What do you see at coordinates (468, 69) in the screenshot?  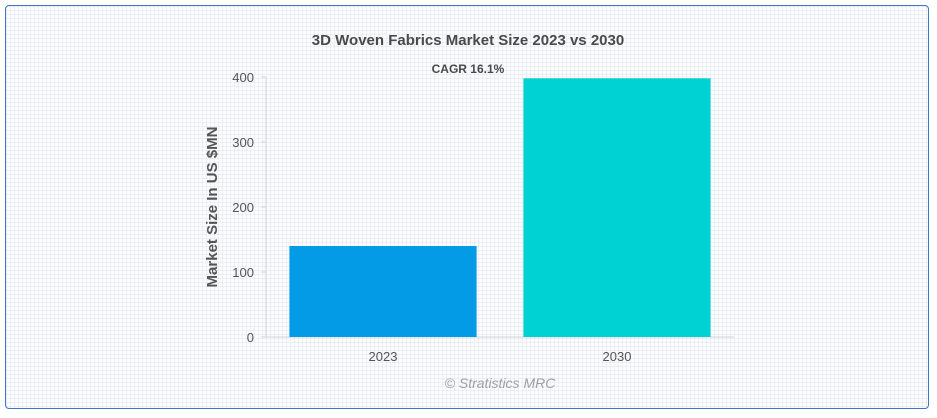 I see `cagr-annotation: CAGR 16.1%` at bounding box center [468, 69].